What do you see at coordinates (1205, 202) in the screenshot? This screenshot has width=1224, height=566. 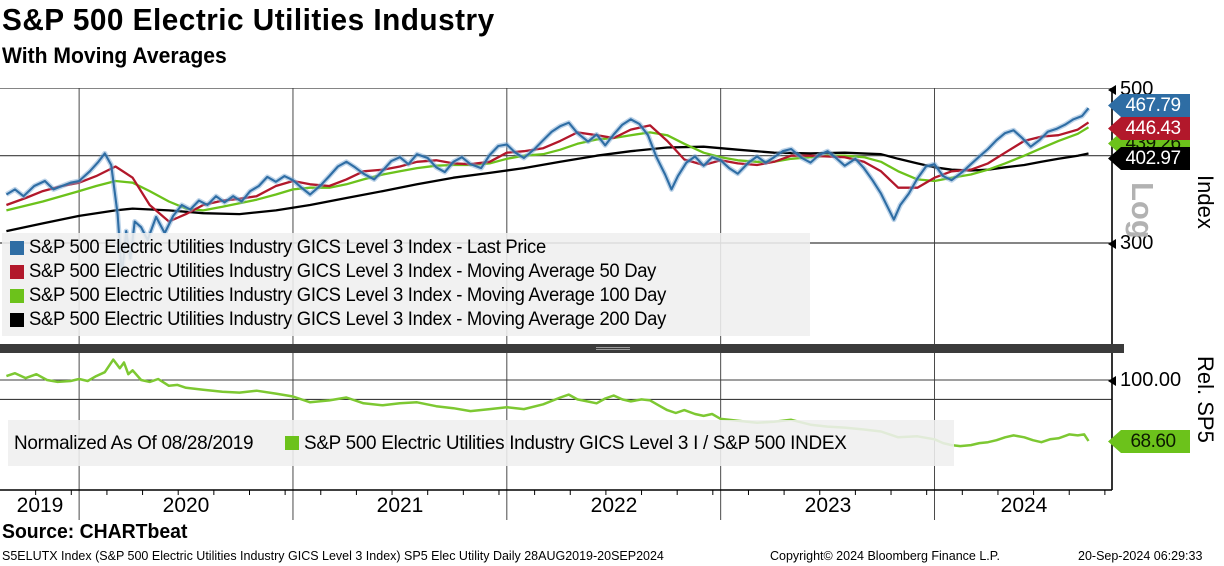 I see `main-axis-title: Index` at bounding box center [1205, 202].